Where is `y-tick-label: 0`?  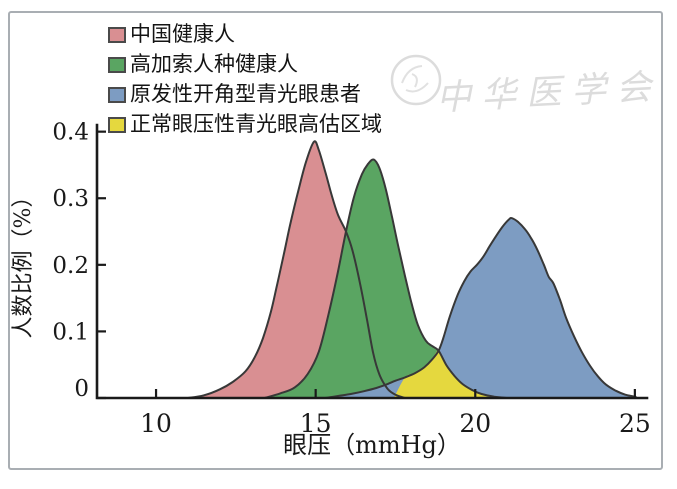
y-tick-label: 0 is located at coordinates (81, 389).